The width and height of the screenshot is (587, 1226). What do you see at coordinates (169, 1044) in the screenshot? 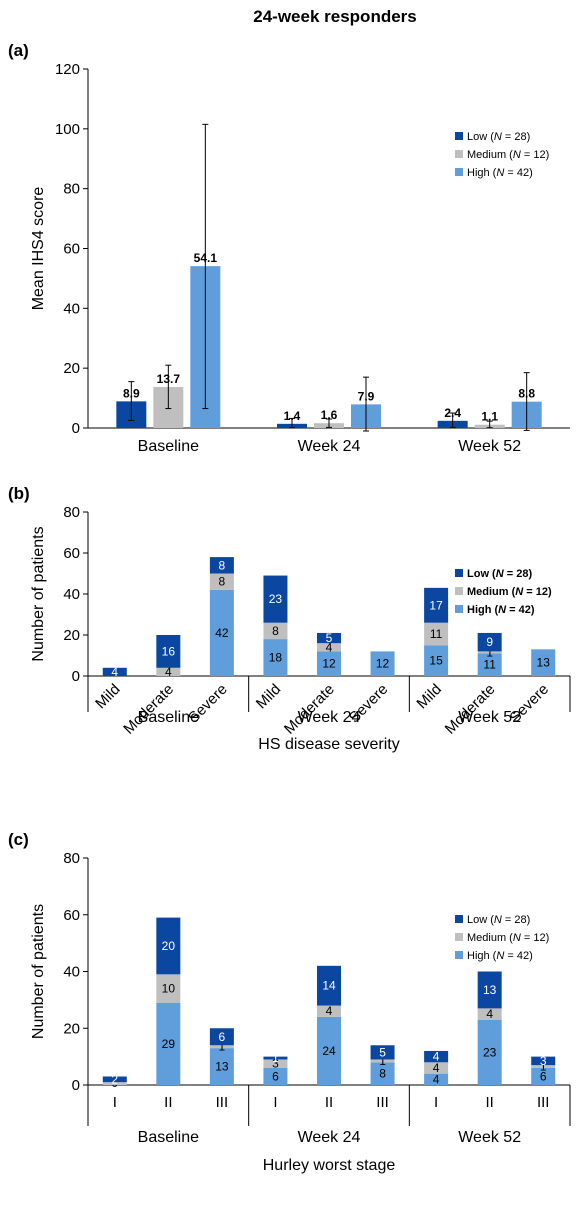
I see `segment-value-label: 29` at bounding box center [169, 1044].